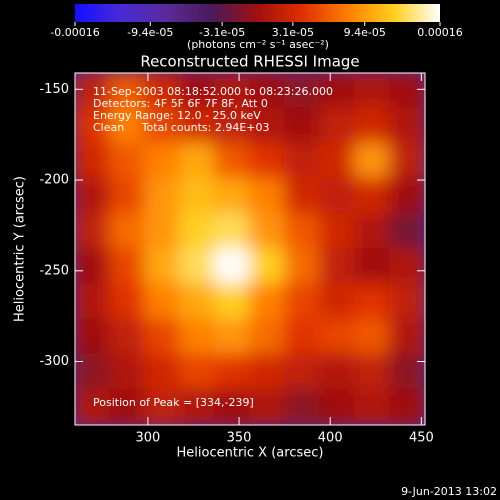 This screenshot has height=500, width=500. What do you see at coordinates (54, 180) in the screenshot?
I see `y-tick-label: -200` at bounding box center [54, 180].